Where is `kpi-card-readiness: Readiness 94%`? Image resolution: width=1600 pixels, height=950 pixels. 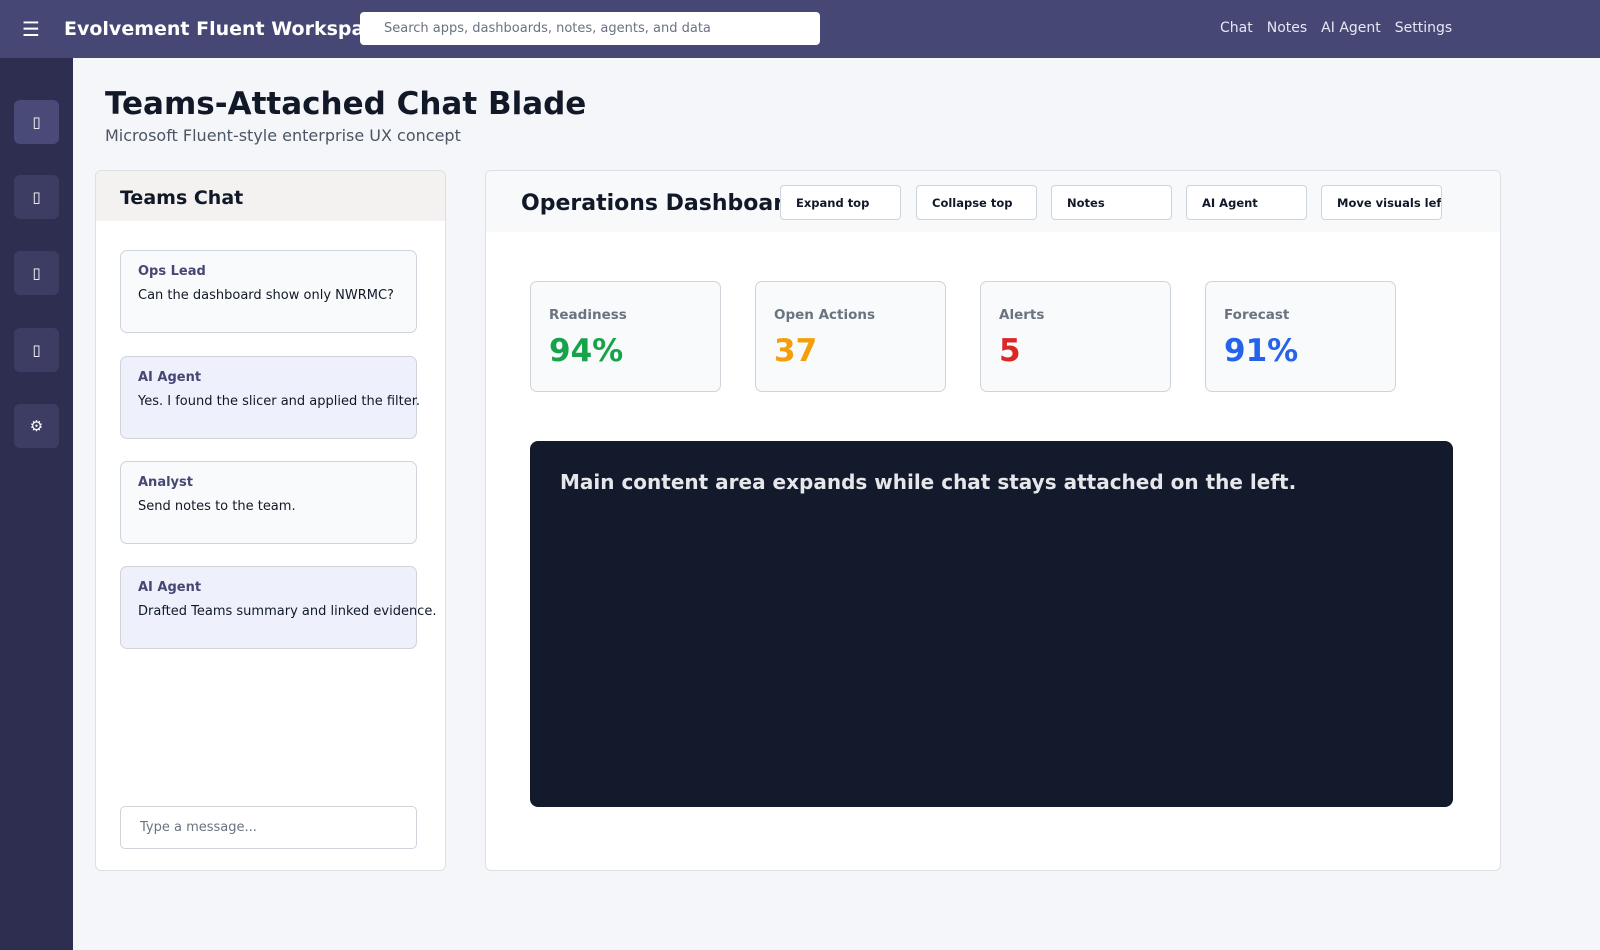
kpi-card-readiness: Readiness 94% is located at coordinates (625, 336).